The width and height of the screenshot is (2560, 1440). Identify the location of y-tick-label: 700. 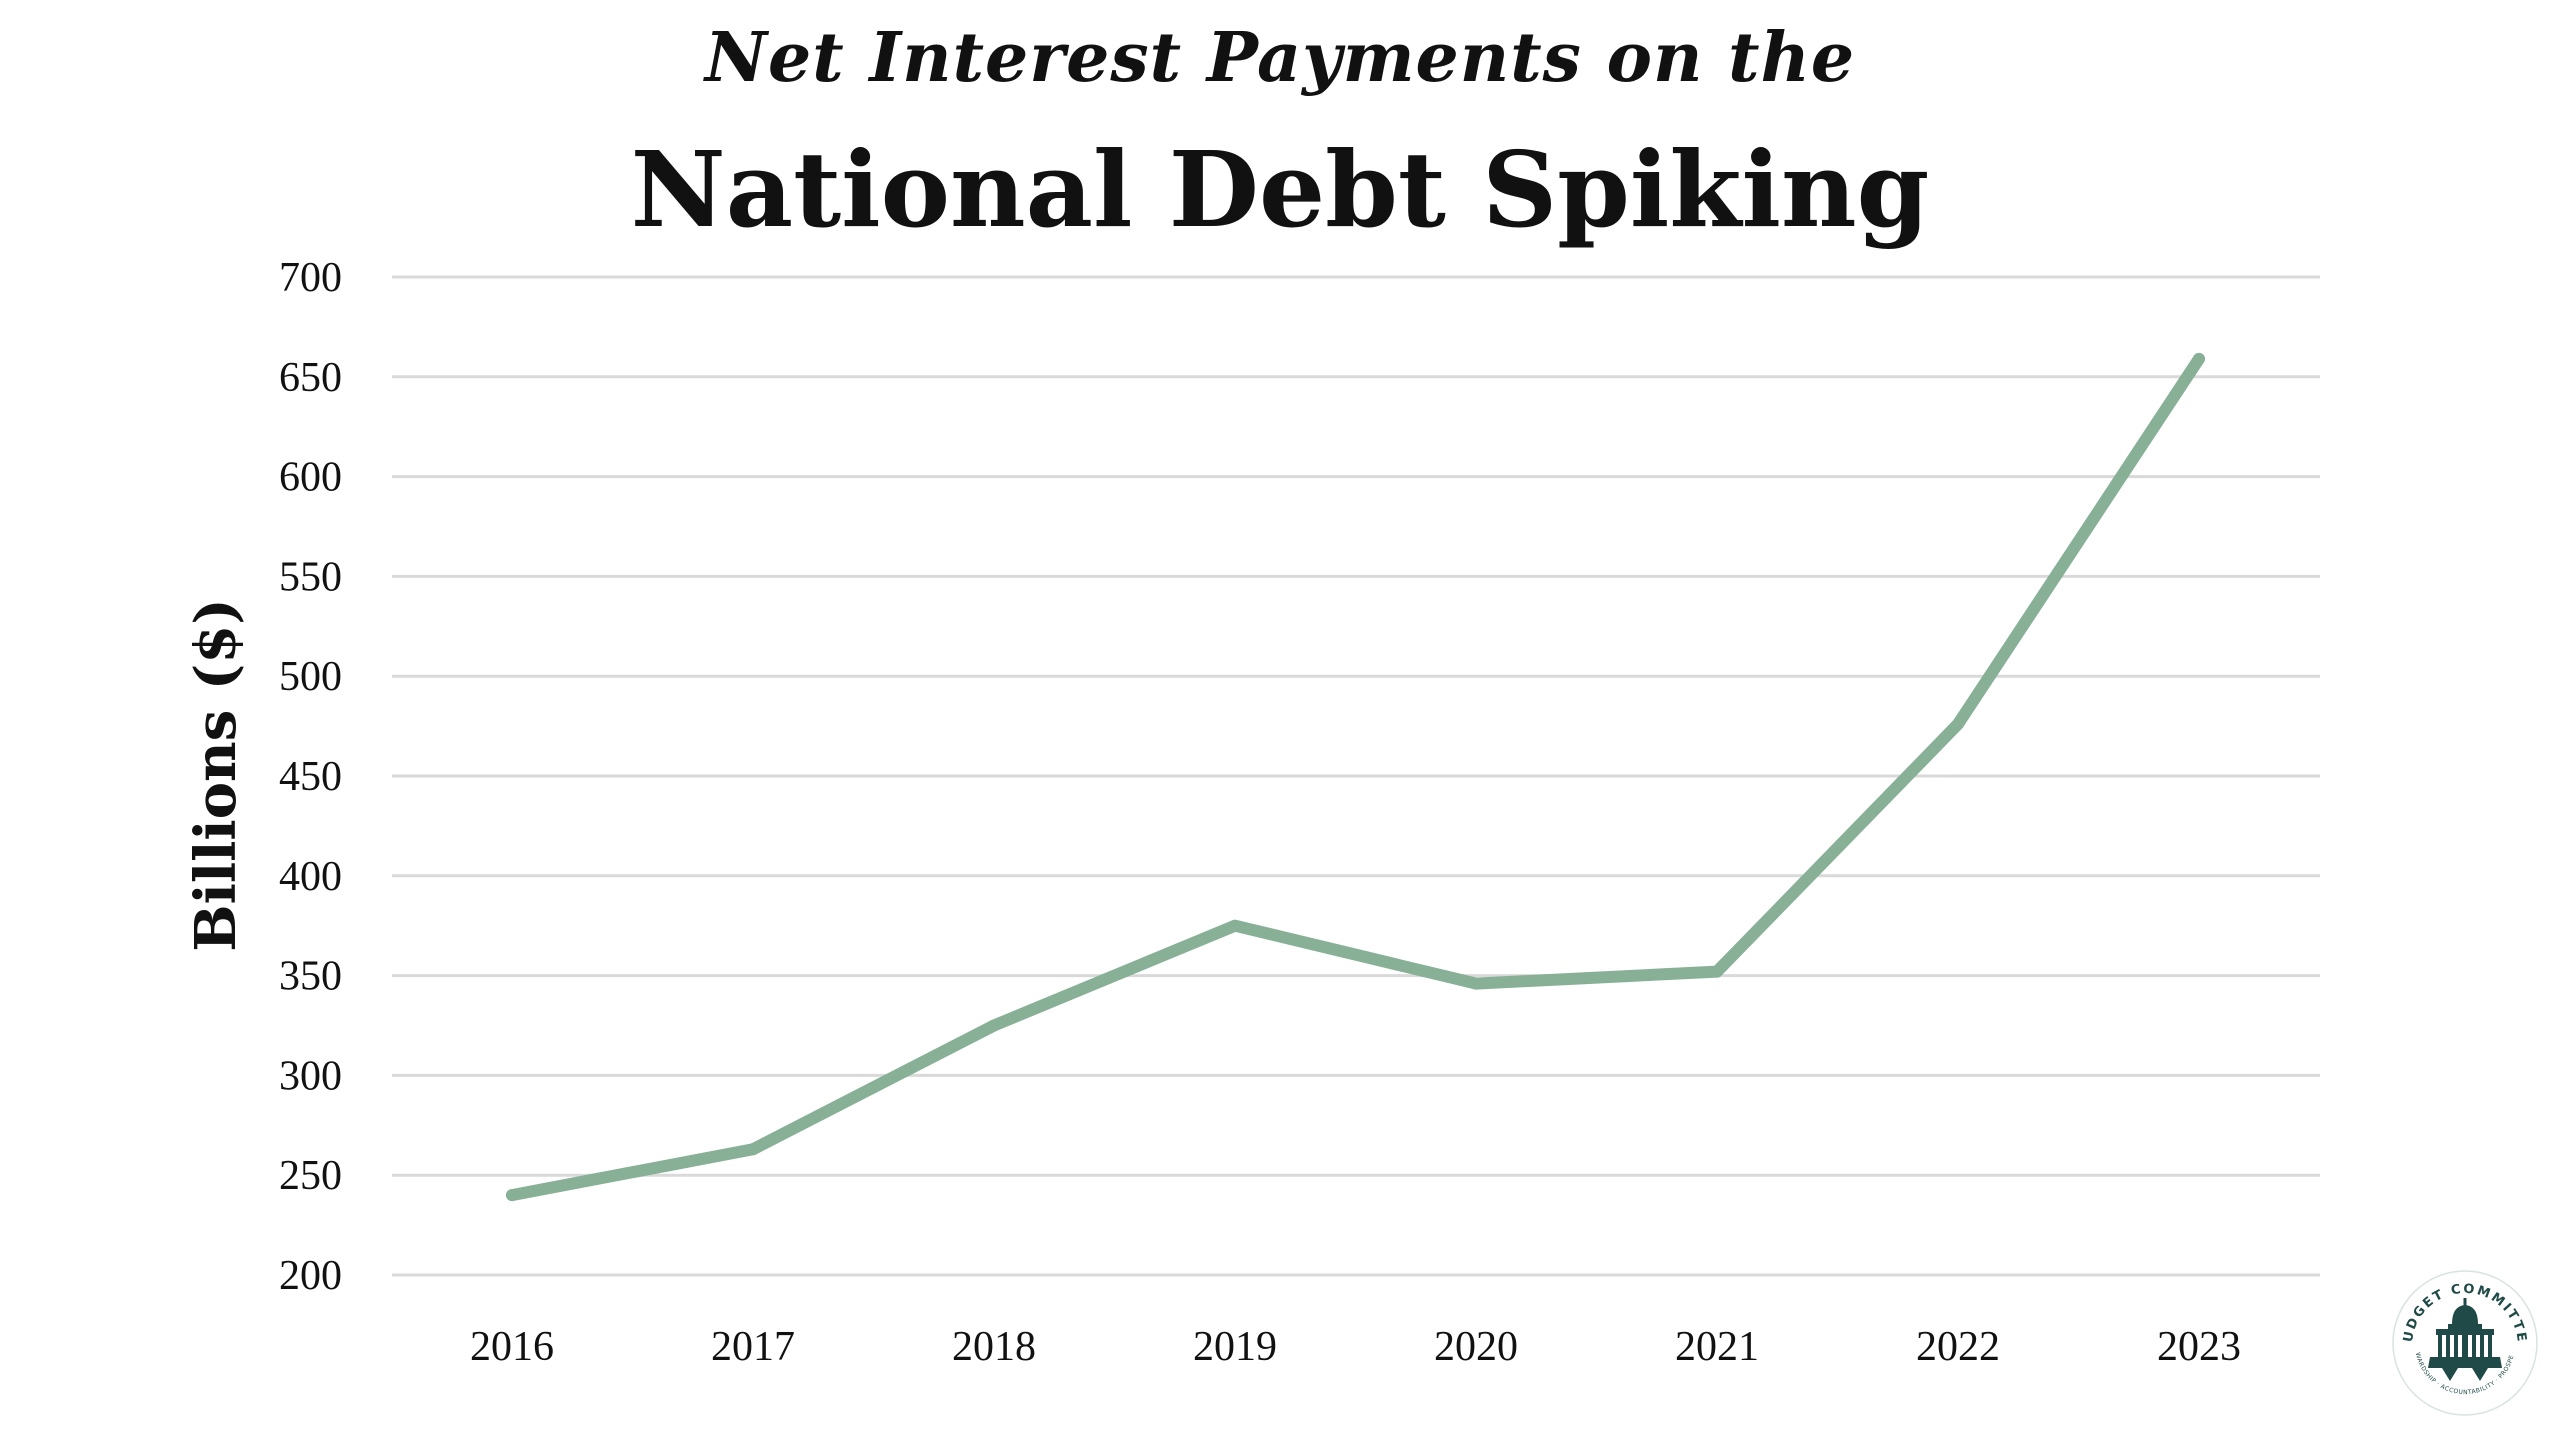
(310, 278).